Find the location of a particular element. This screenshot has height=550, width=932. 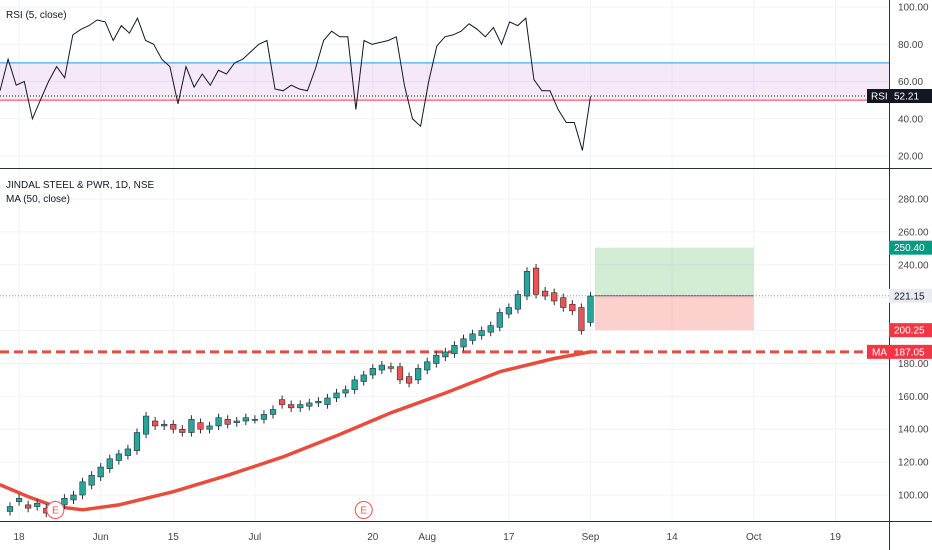

price-tick-label: 160.00 is located at coordinates (913, 397).